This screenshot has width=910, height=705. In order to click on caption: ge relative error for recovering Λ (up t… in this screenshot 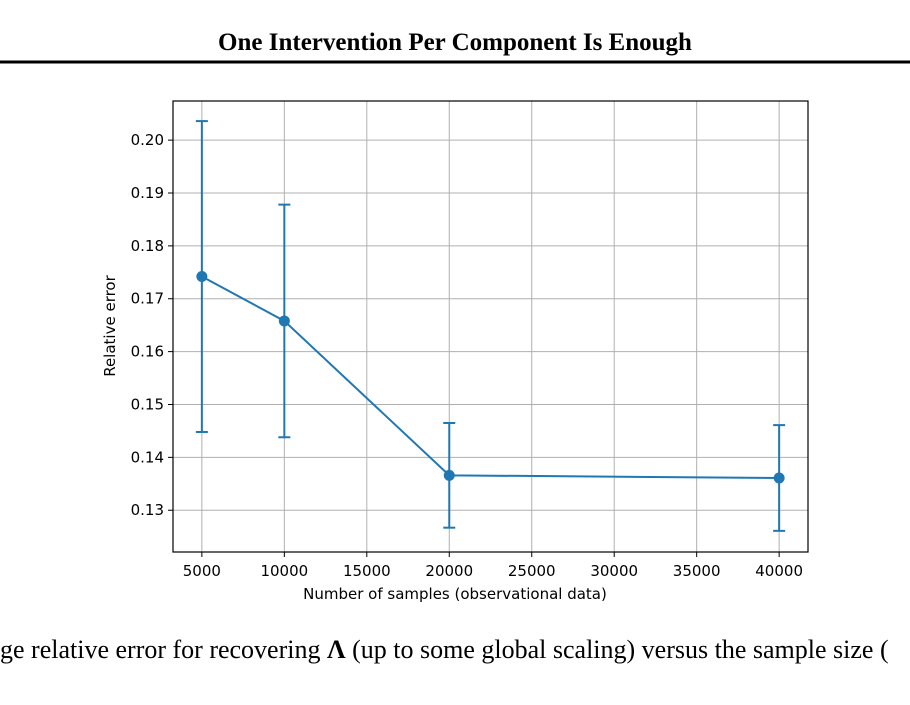, I will do `click(444, 649)`.